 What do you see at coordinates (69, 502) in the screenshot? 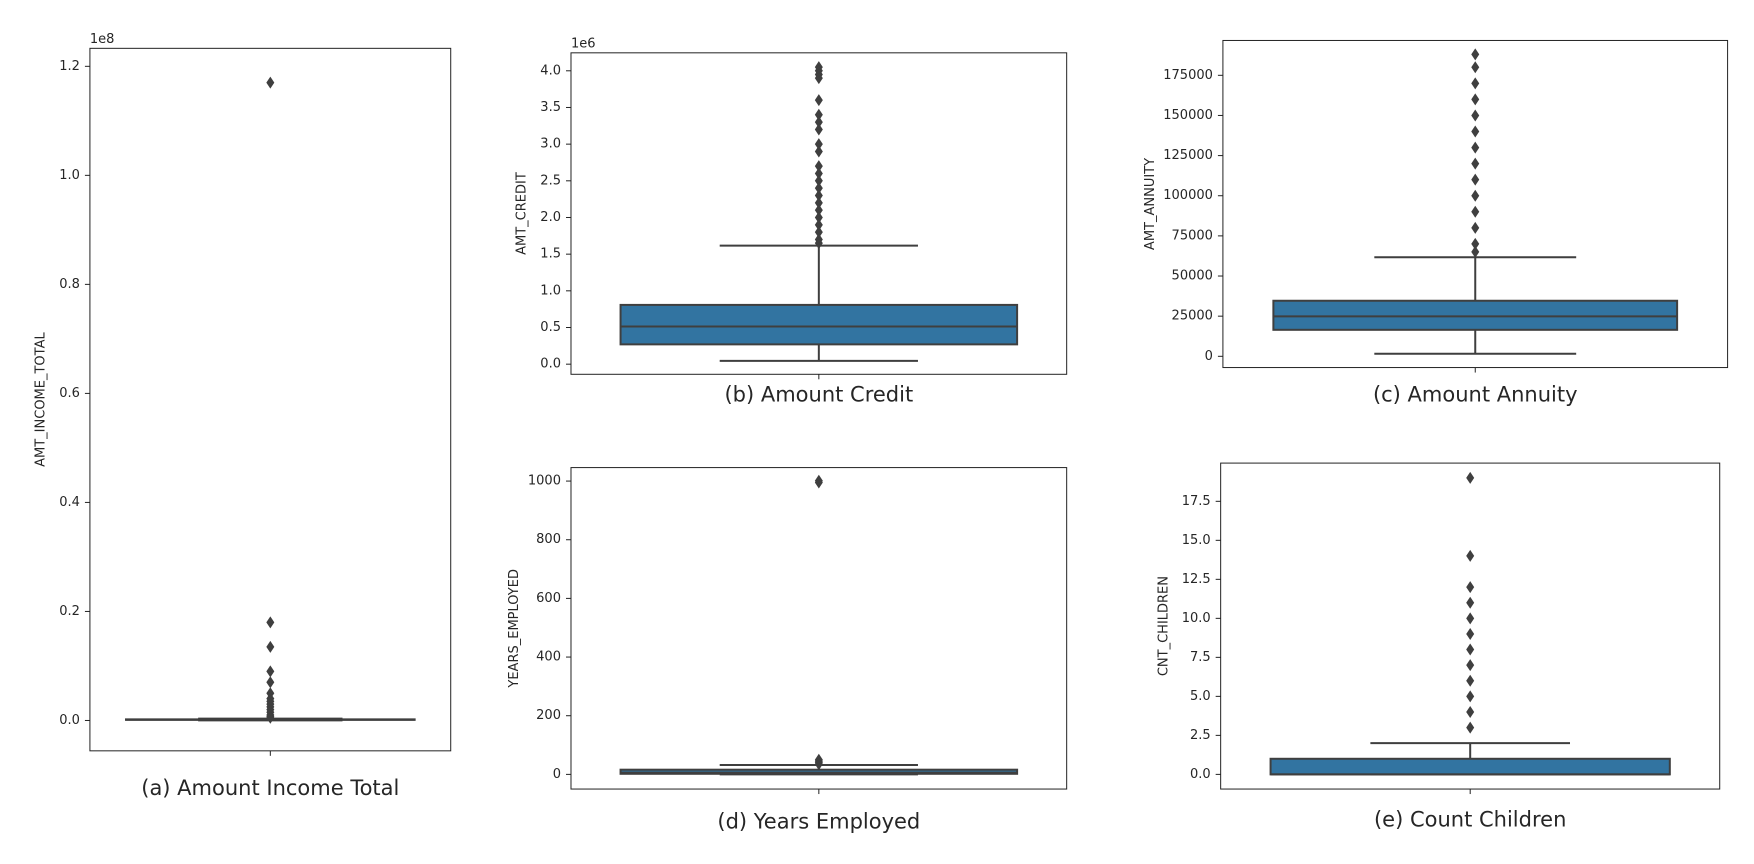
I see `y-tick-label: 0.4` at bounding box center [69, 502].